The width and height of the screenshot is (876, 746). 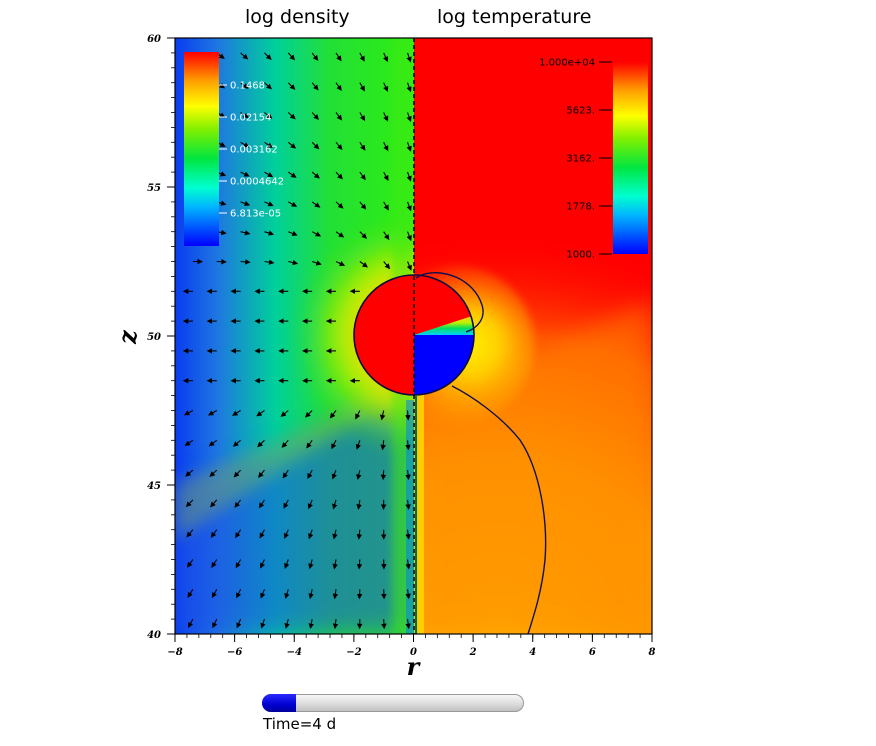 I want to click on x-tick-label: −2, so click(x=353, y=652).